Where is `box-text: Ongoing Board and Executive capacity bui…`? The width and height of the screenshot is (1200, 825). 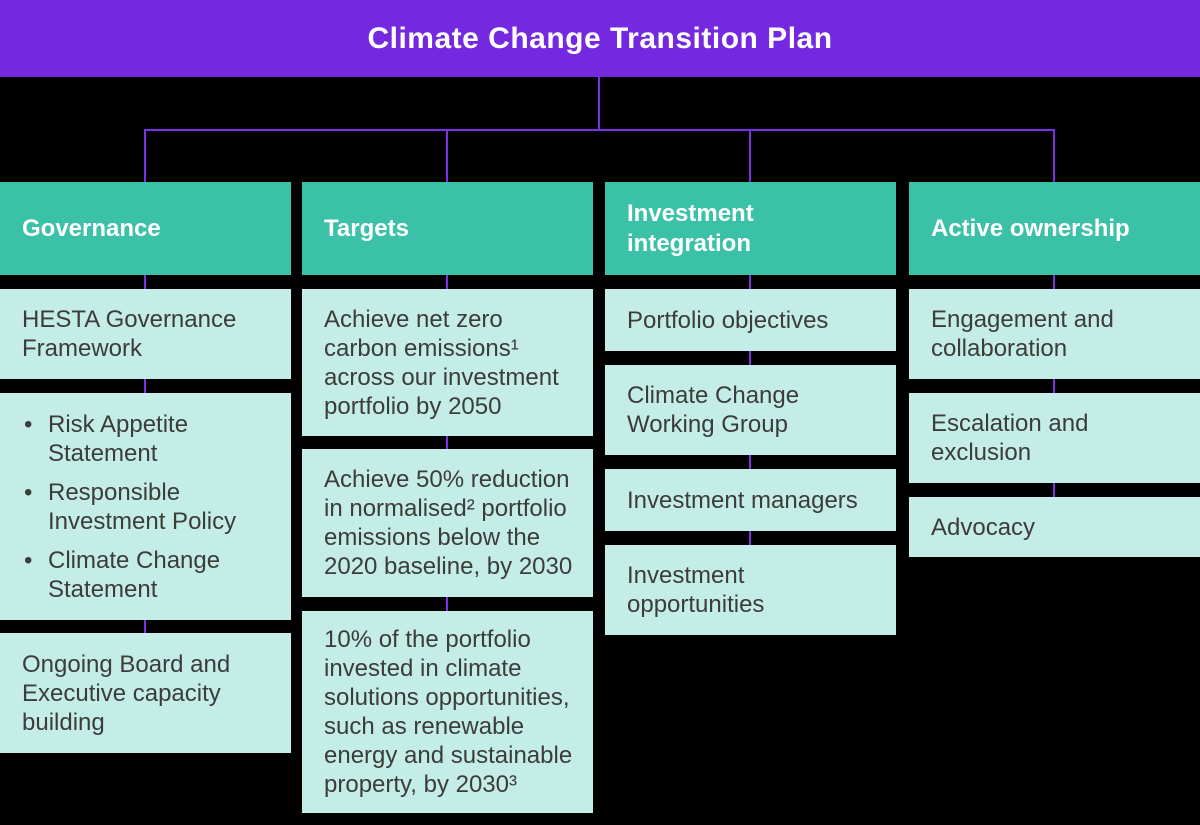 box-text: Ongoing Board and Executive capacity bui… is located at coordinates (126, 693).